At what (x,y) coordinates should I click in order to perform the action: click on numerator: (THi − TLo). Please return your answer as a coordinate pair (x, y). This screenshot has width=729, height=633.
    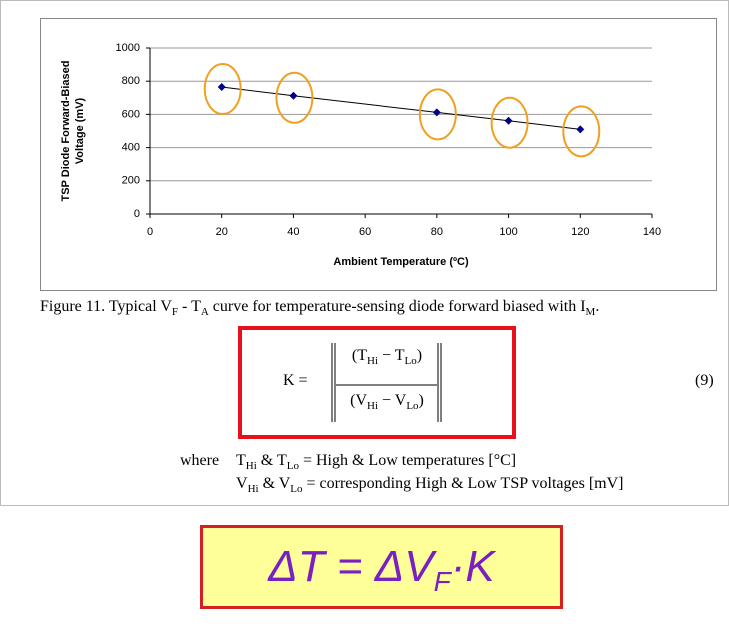
    Looking at the image, I should click on (387, 357).